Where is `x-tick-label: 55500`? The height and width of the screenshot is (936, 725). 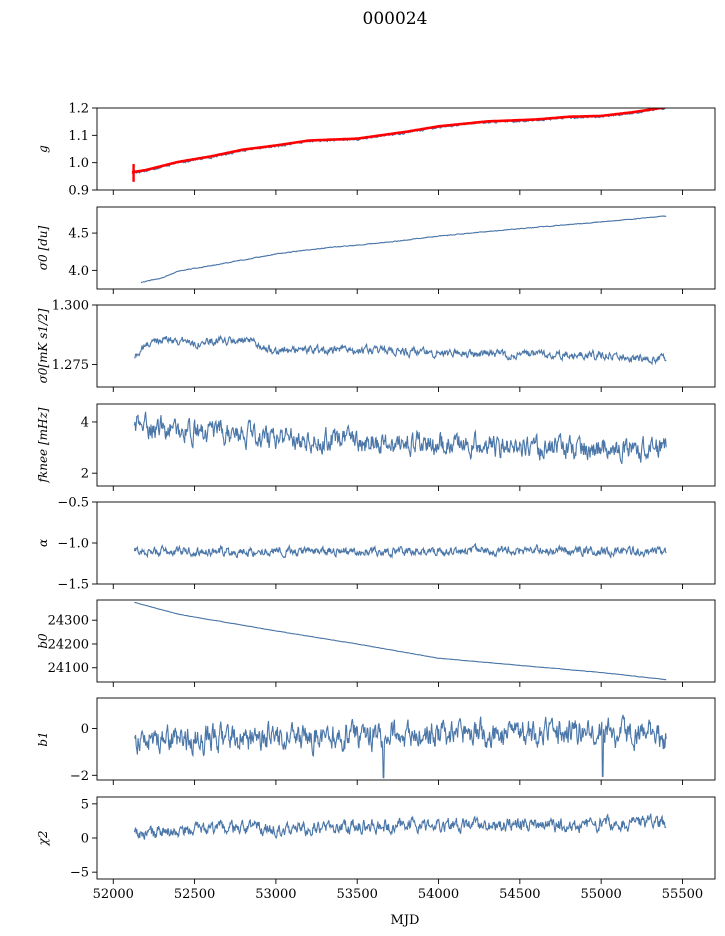 x-tick-label: 55500 is located at coordinates (682, 894).